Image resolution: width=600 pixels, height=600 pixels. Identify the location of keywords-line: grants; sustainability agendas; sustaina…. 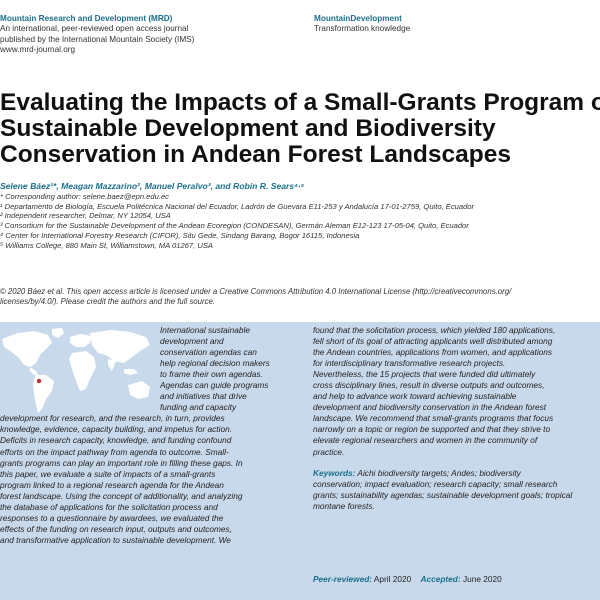
(443, 494).